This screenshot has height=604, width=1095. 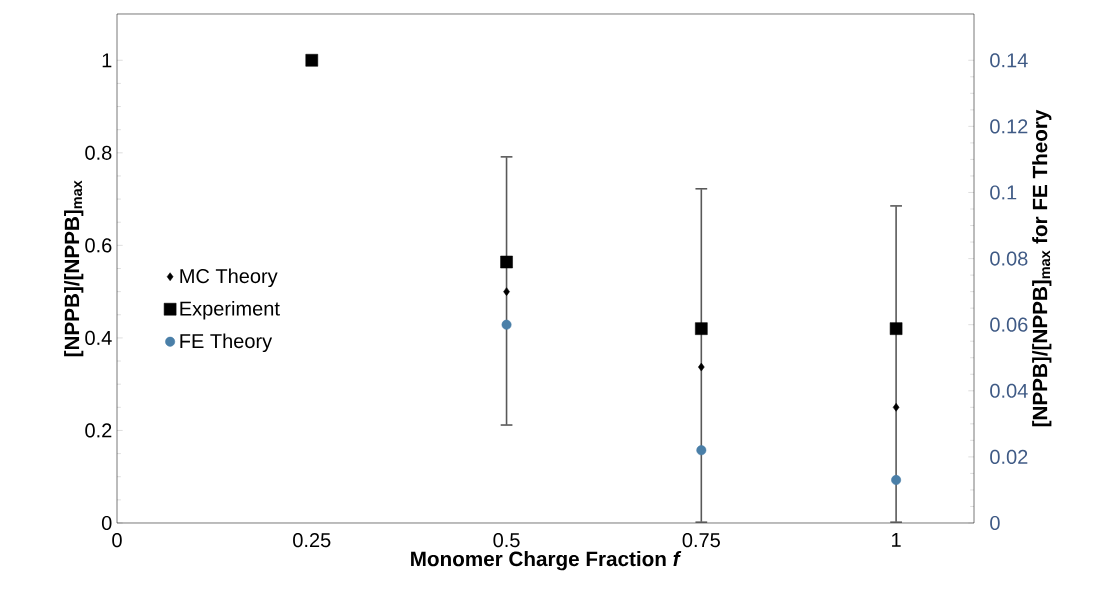 What do you see at coordinates (1009, 60) in the screenshot?
I see `y2-tick-label: 0.14` at bounding box center [1009, 60].